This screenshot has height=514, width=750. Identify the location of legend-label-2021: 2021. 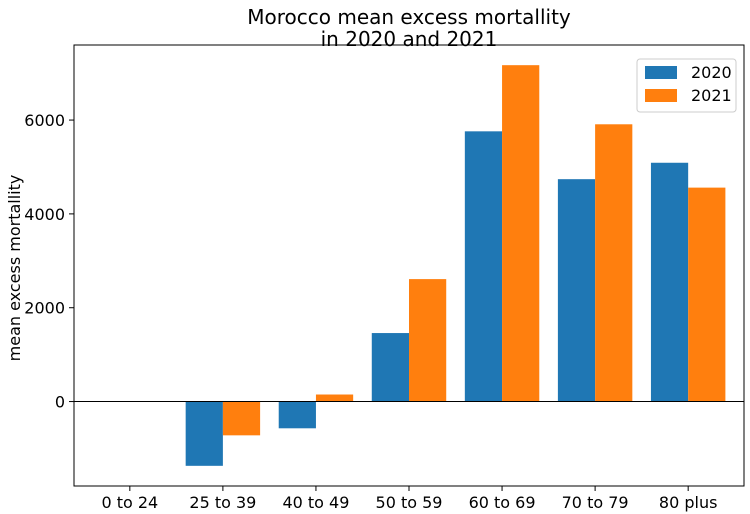
(711, 95).